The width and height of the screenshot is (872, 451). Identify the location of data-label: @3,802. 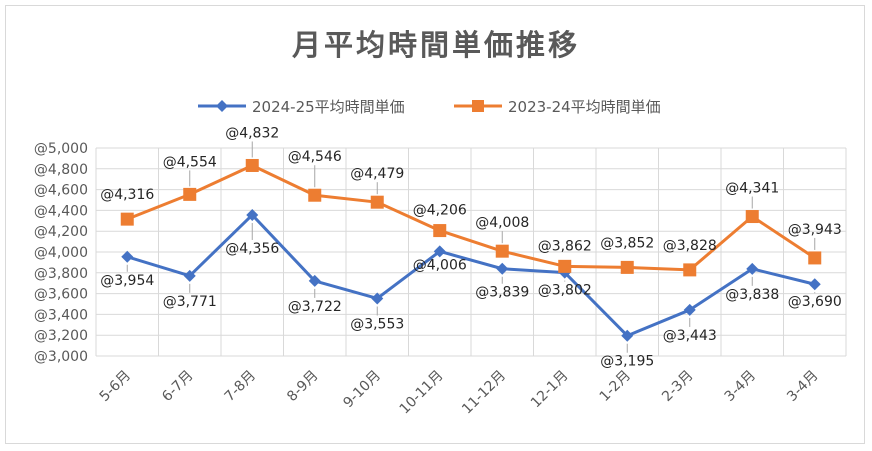
(565, 291).